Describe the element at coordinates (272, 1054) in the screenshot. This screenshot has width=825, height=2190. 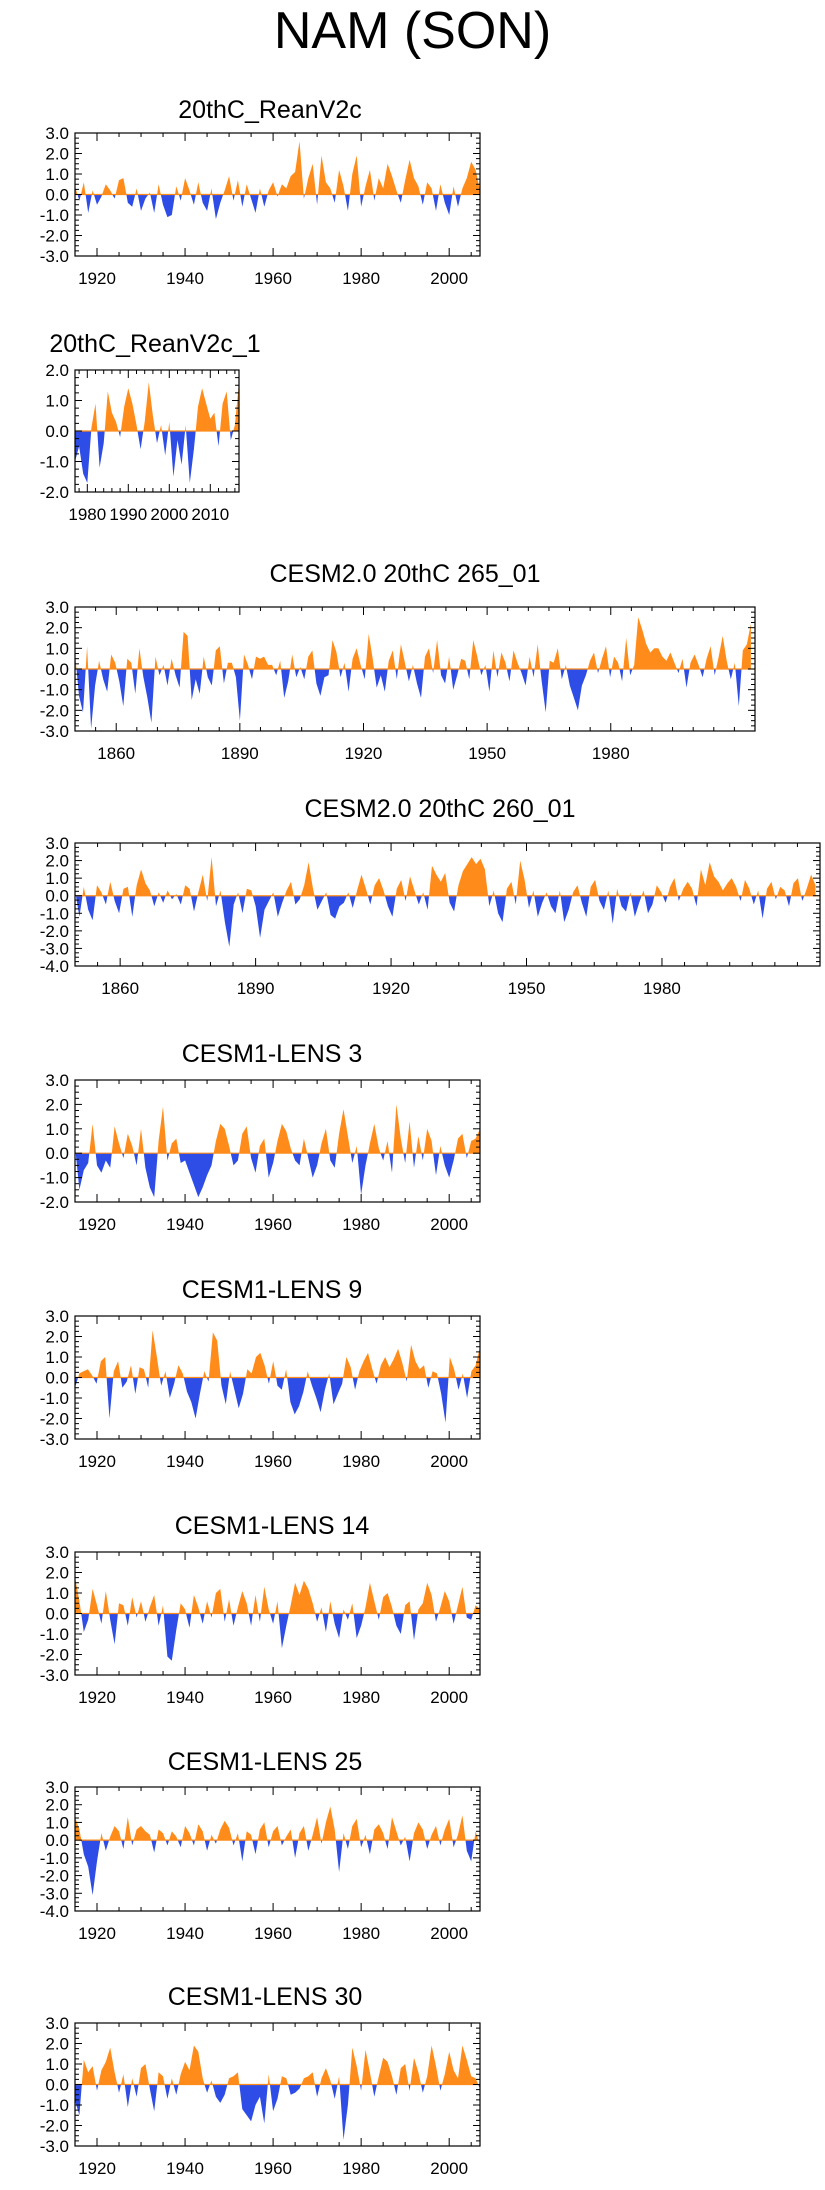
I see `panel-title: CESM1-LENS 3` at that location.